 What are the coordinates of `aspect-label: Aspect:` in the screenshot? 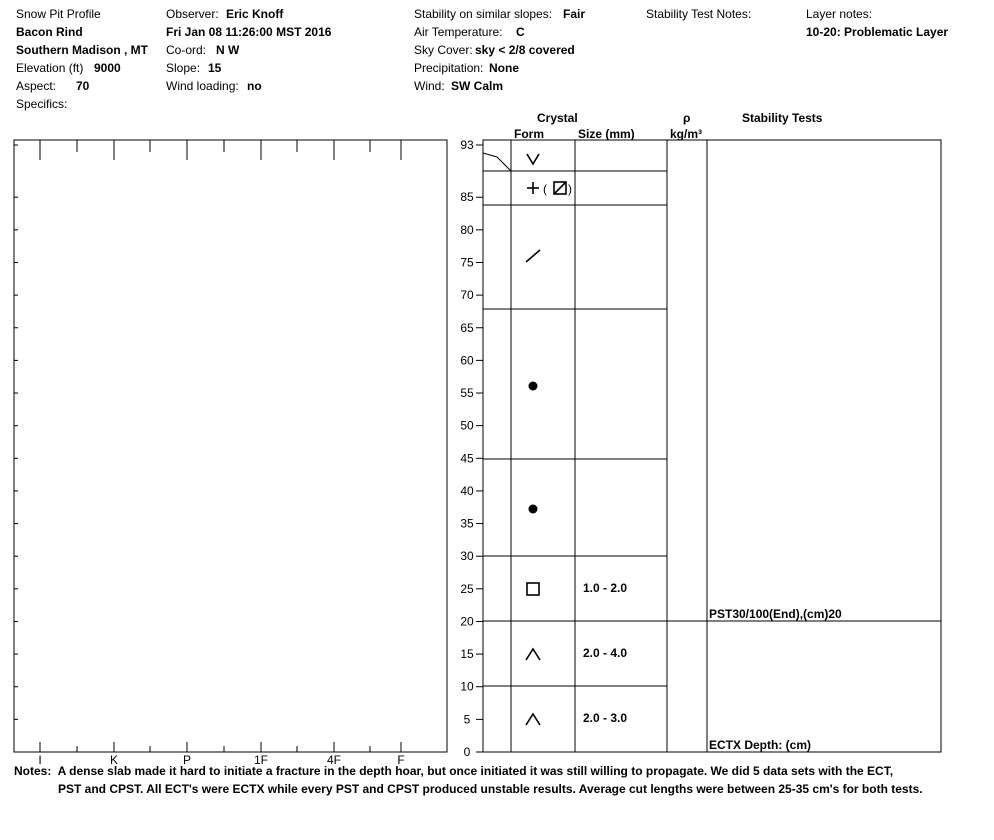 It's located at (36, 86).